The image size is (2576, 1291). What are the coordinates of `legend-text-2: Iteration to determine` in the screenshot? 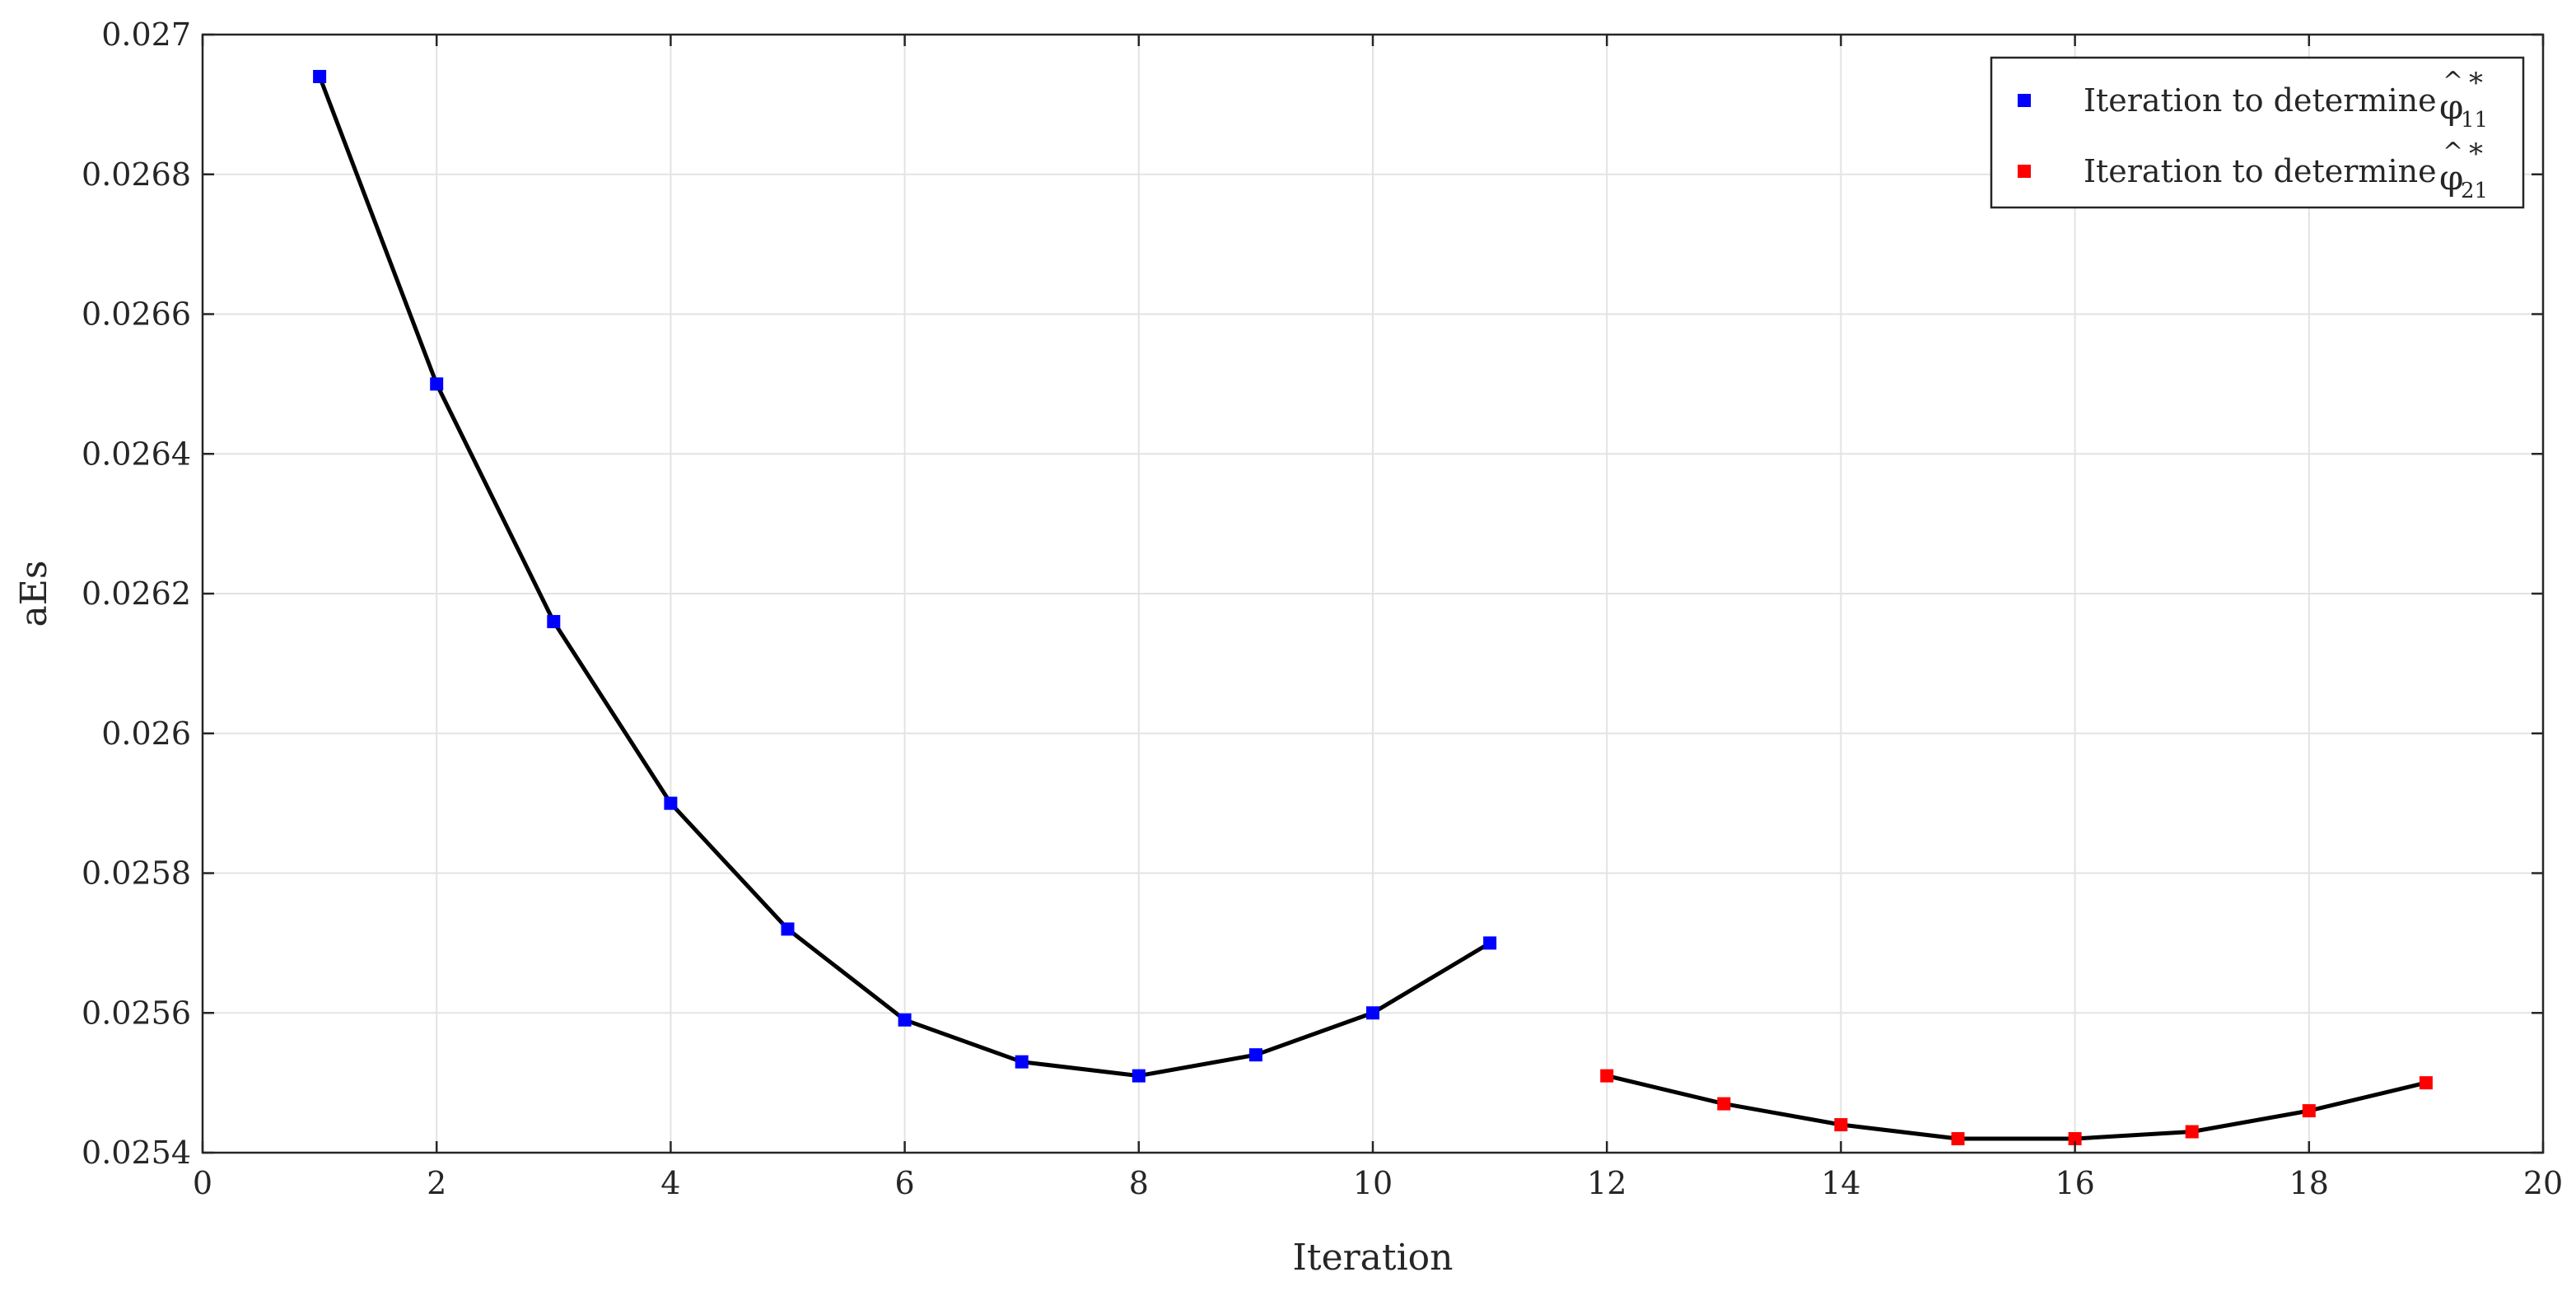 It's located at (2260, 171).